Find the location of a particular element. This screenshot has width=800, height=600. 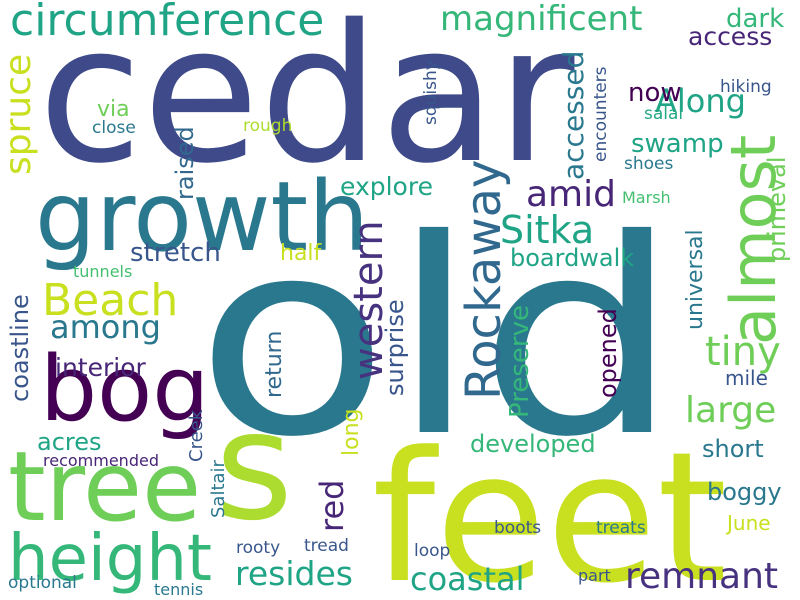

word-western: western is located at coordinates (369, 300).